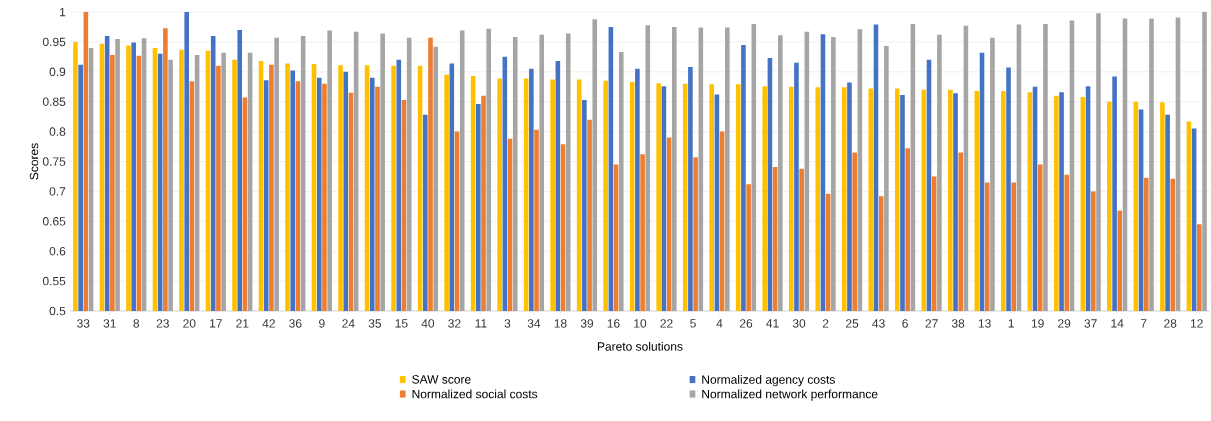  I want to click on legend-label: Normalized social costs, so click(475, 394).